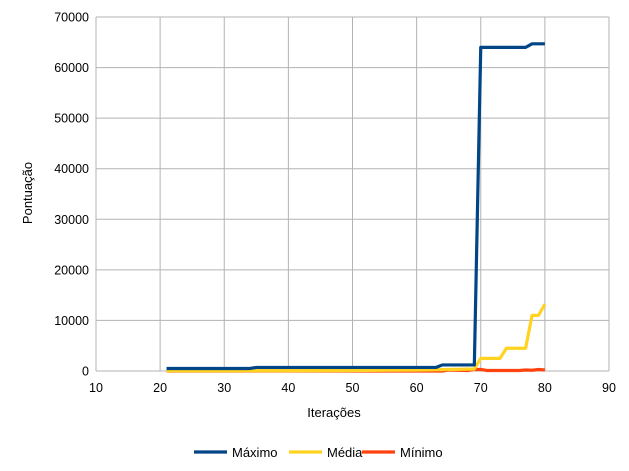 This screenshot has width=629, height=471. I want to click on x-tick-label: 30, so click(224, 388).